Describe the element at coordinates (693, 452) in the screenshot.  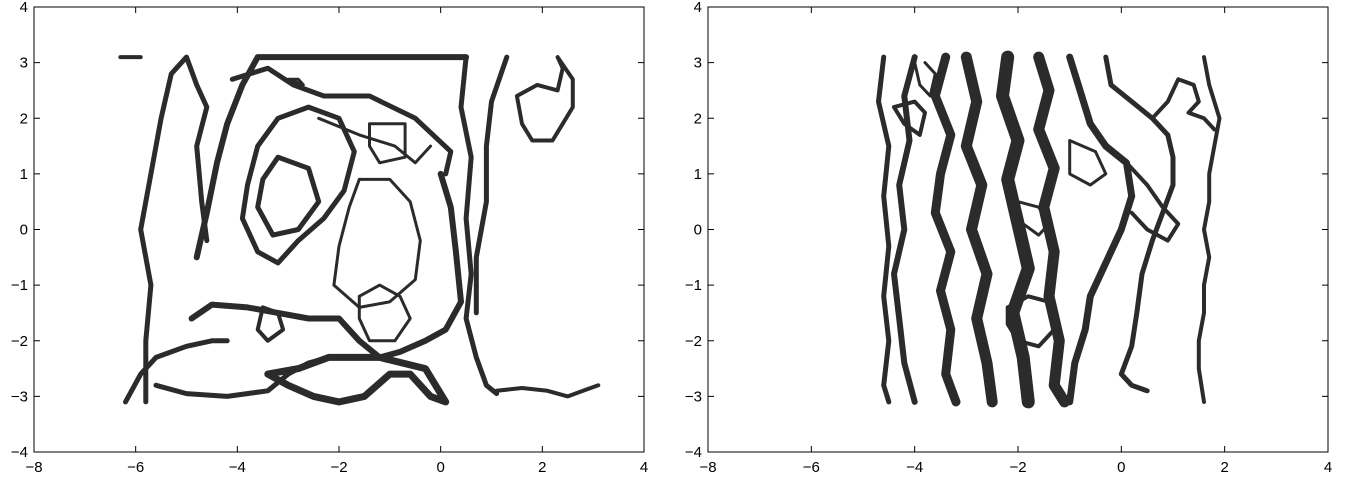
I see `y-tick-label-right-0: −4` at that location.